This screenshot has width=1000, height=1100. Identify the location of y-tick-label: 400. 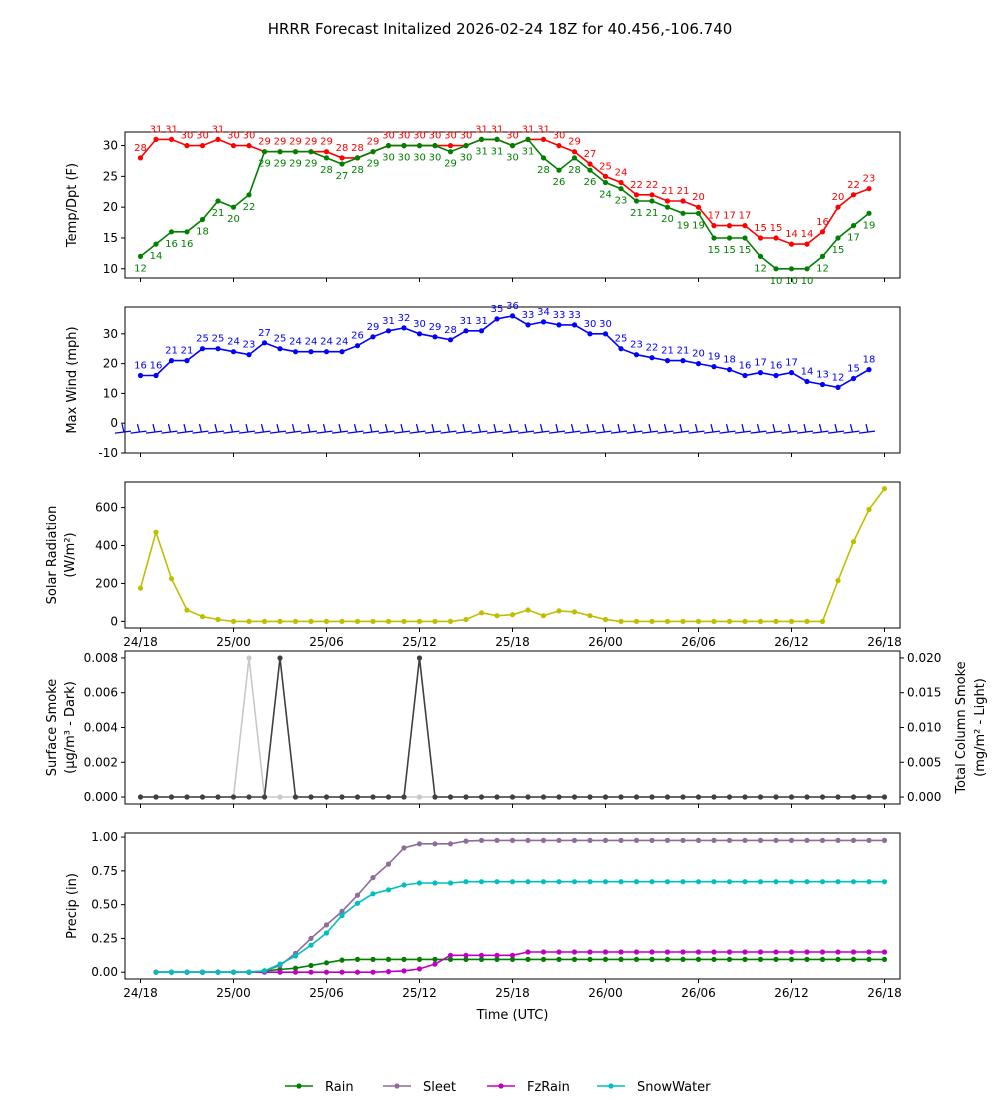
(106, 546).